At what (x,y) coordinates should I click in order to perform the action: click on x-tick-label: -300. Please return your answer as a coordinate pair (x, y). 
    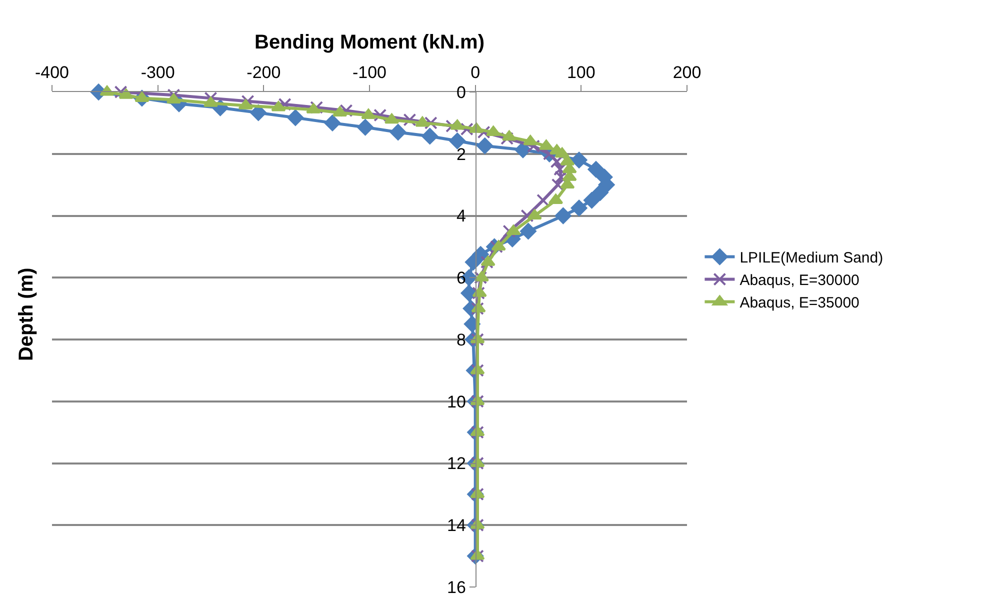
    Looking at the image, I should click on (157, 72).